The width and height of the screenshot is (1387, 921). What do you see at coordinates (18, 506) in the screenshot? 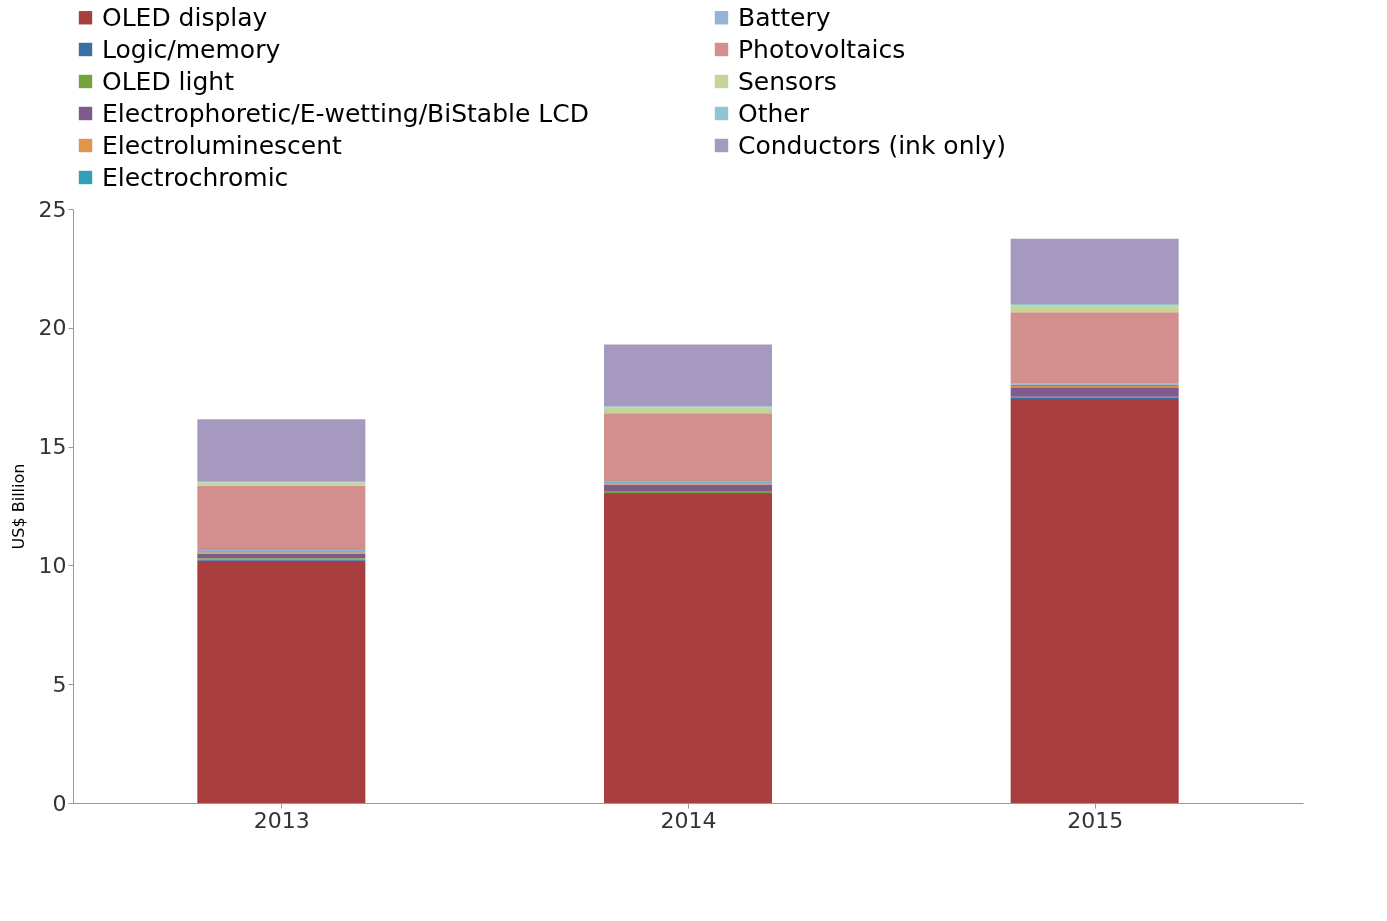
I see `y-axis-title: US$ Billion` at bounding box center [18, 506].